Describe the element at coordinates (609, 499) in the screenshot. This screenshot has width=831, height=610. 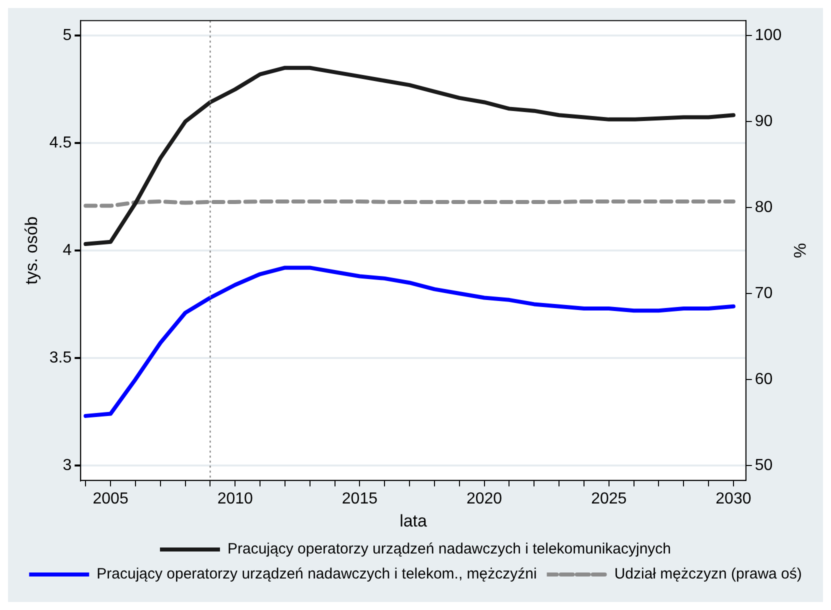
I see `x-tick-label: 2025` at that location.